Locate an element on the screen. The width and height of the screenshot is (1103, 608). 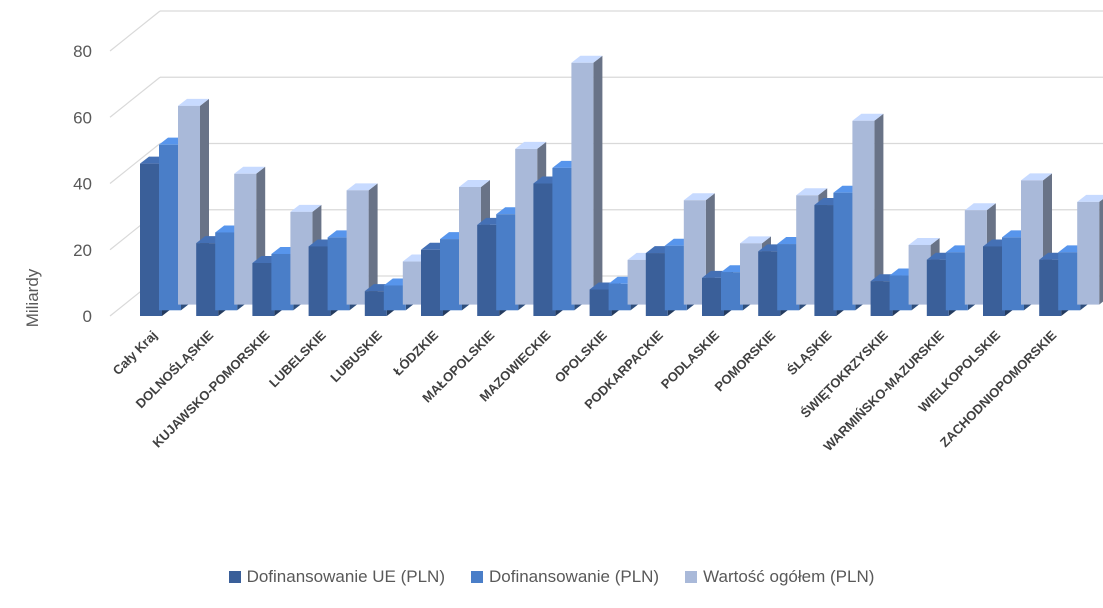
y-tick-label: 60 is located at coordinates (82, 117).